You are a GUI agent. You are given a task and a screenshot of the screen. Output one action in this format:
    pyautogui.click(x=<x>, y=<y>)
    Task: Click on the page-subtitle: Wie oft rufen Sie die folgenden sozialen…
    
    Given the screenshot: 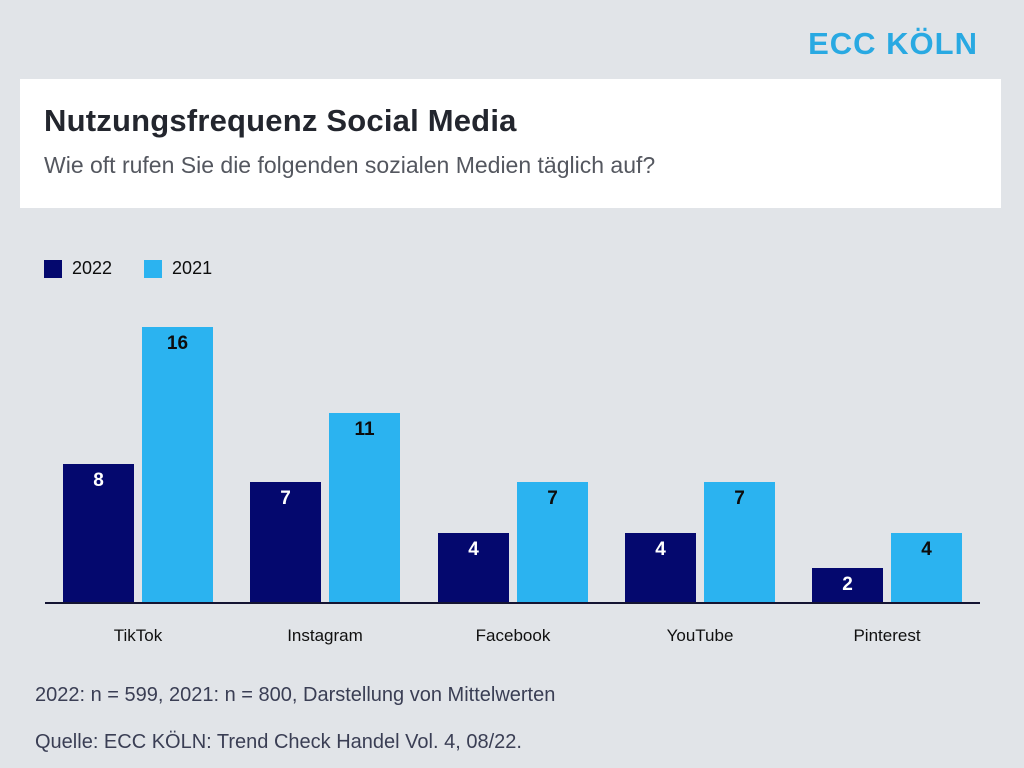 What is the action you would take?
    pyautogui.click(x=350, y=165)
    